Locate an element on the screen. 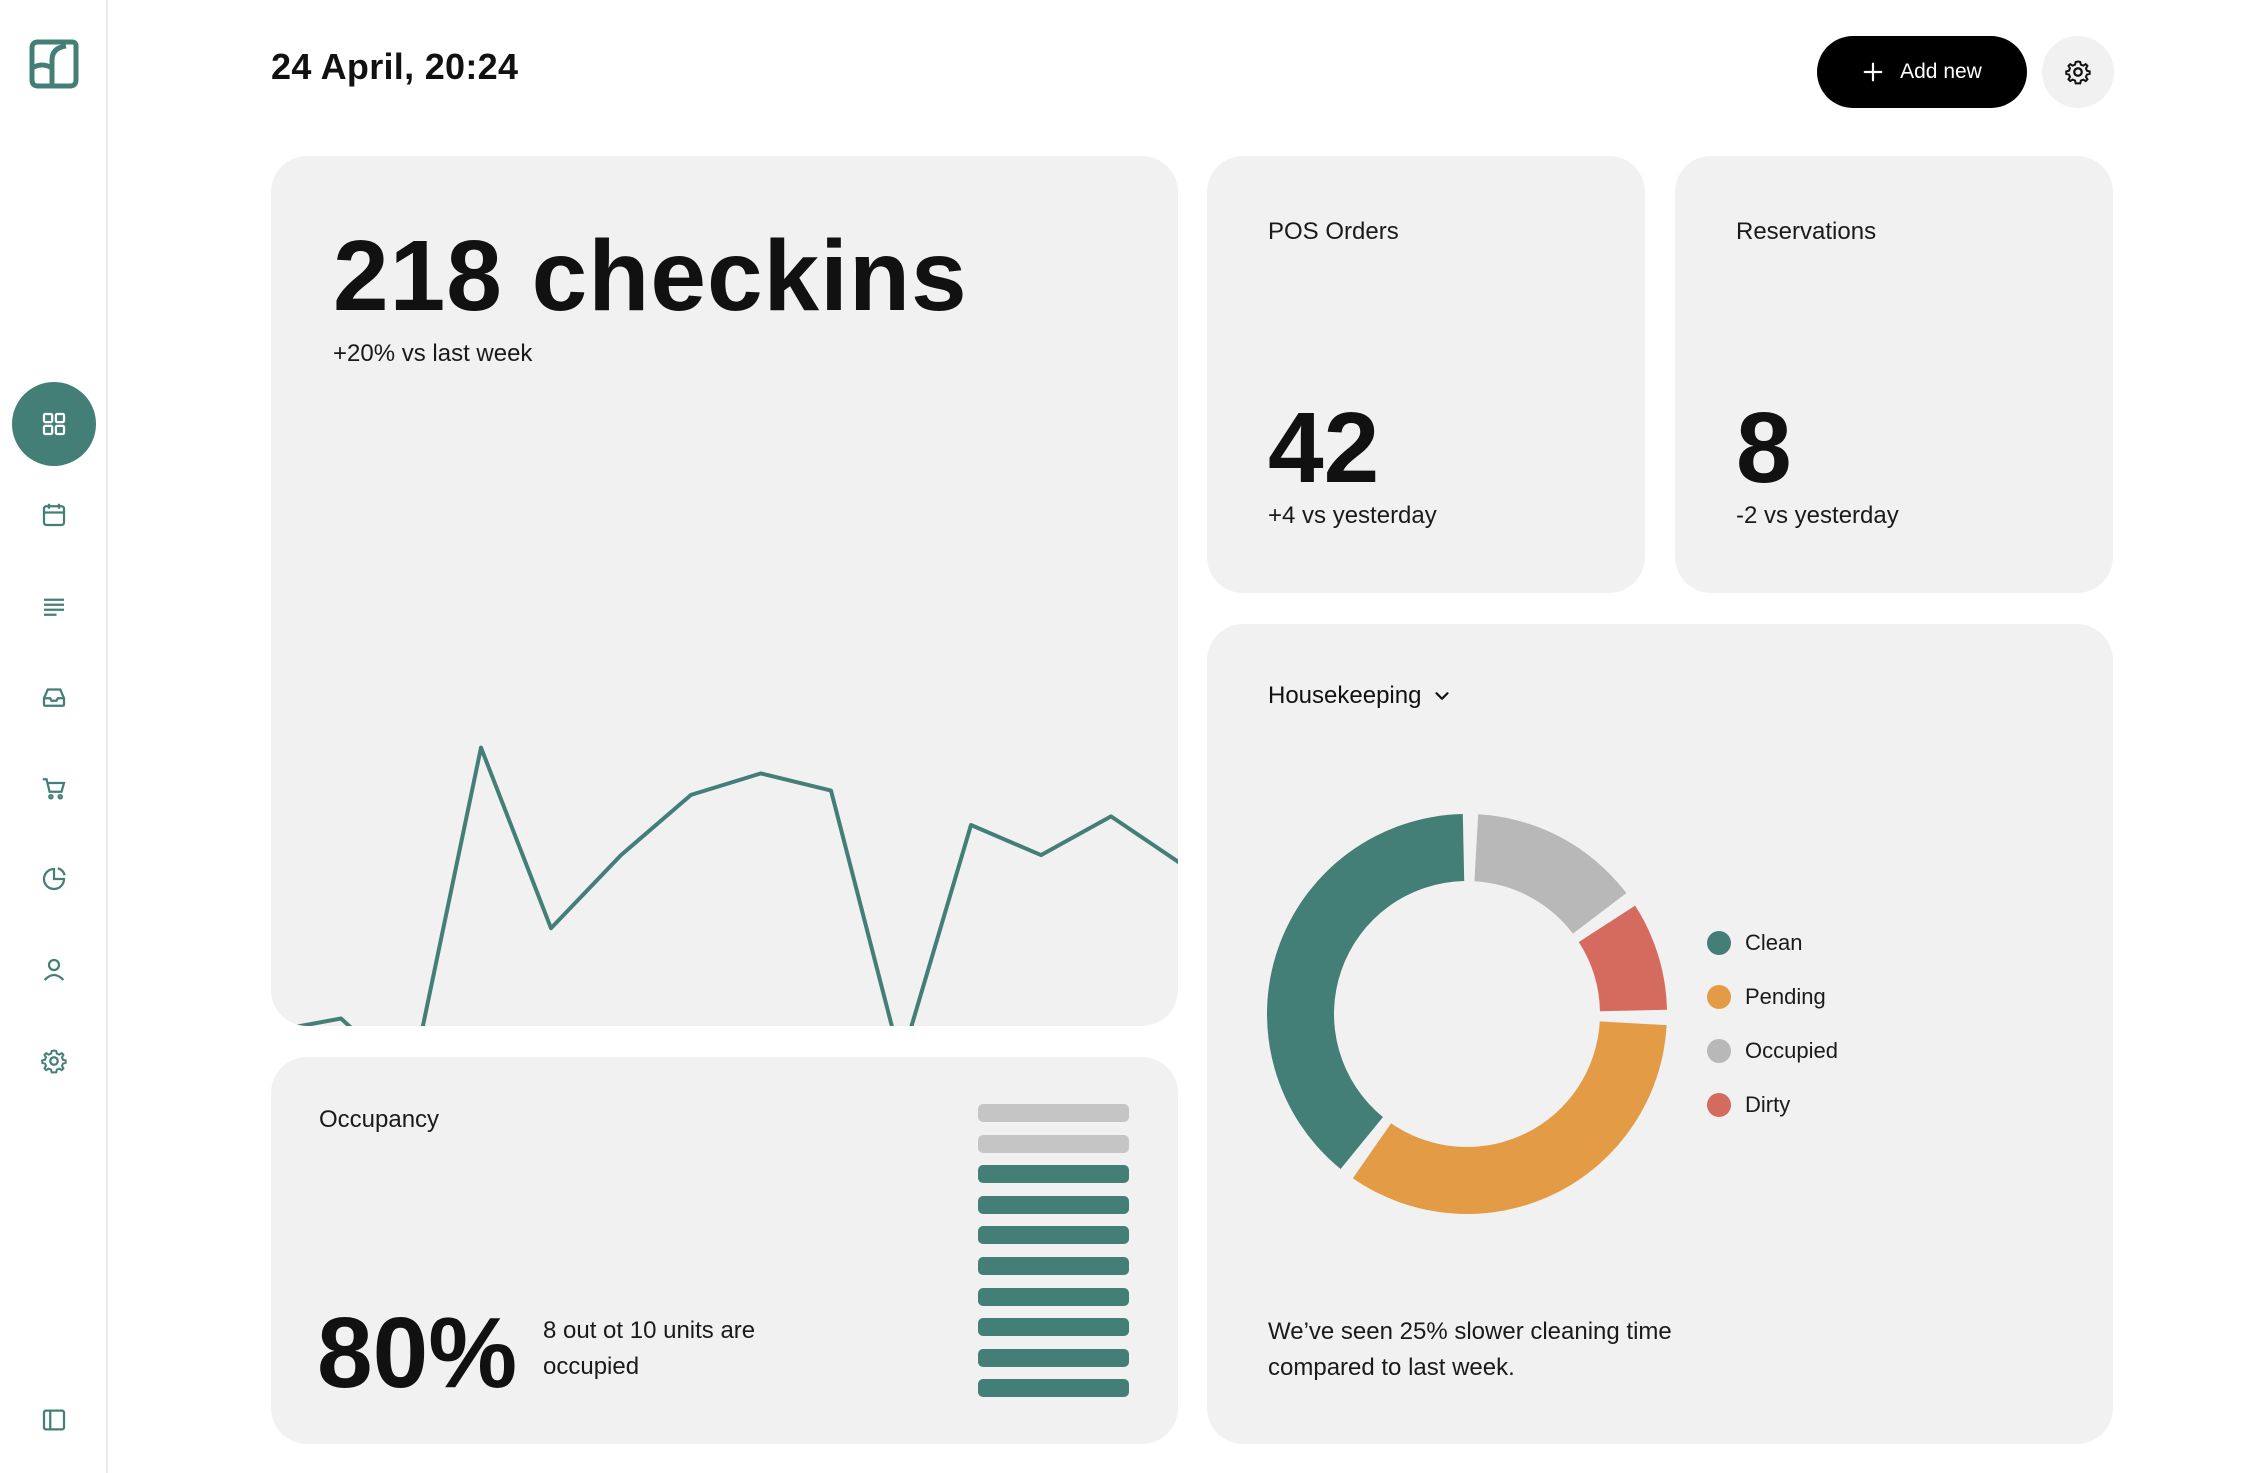  nav-calendar is located at coordinates (54, 515).